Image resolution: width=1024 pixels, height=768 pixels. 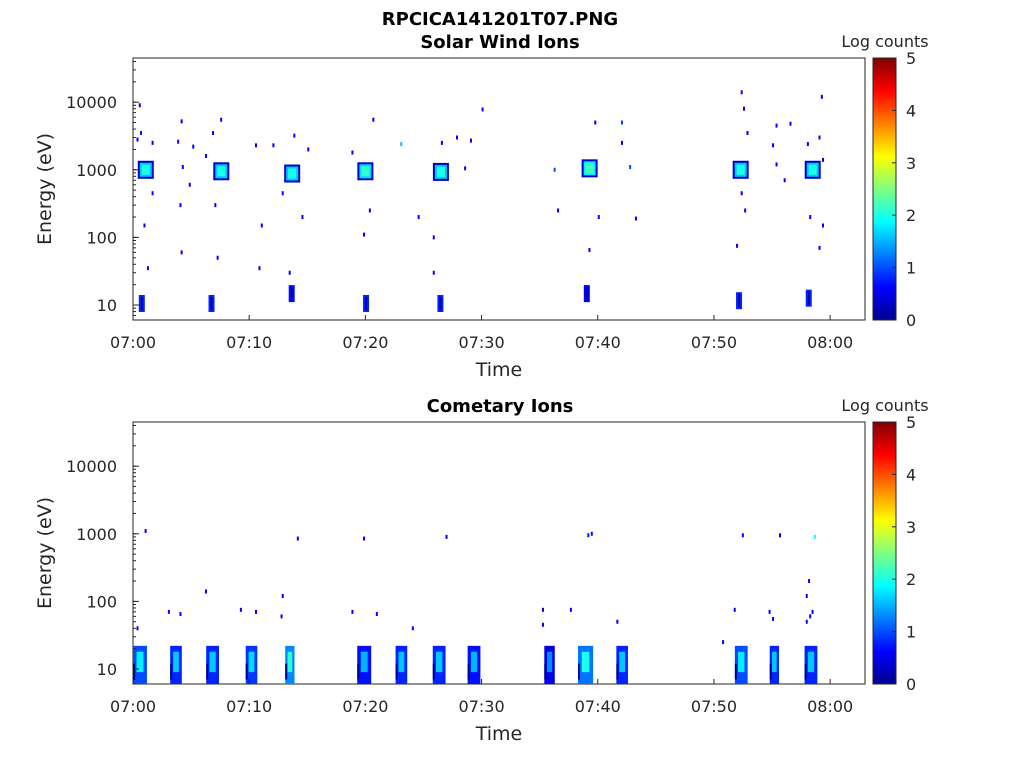 I want to click on y-tick-label: 100, so click(x=101, y=601).